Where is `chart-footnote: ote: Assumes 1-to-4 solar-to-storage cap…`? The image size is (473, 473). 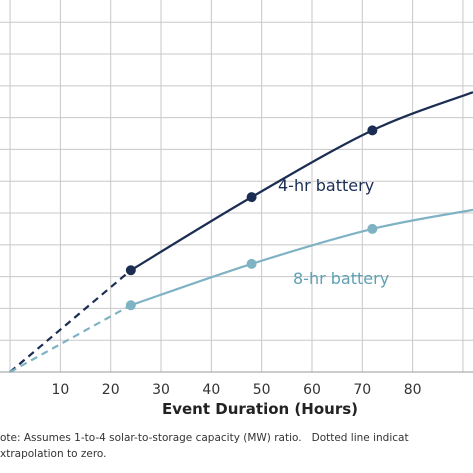
chart-footnote: ote: Assumes 1-to-4 solar-to-storage cap… is located at coordinates (236, 446).